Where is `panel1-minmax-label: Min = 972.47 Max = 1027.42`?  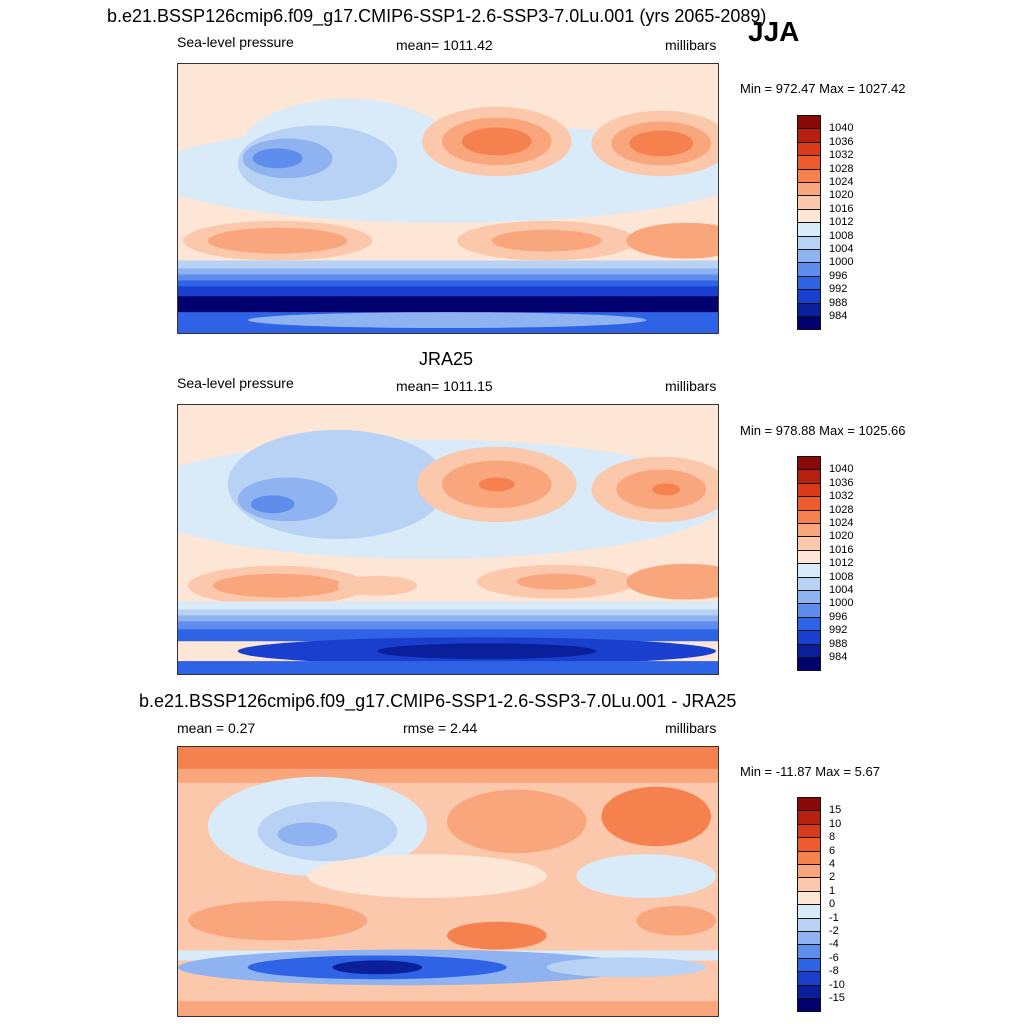
panel1-minmax-label: Min = 972.47 Max = 1027.42 is located at coordinates (823, 88).